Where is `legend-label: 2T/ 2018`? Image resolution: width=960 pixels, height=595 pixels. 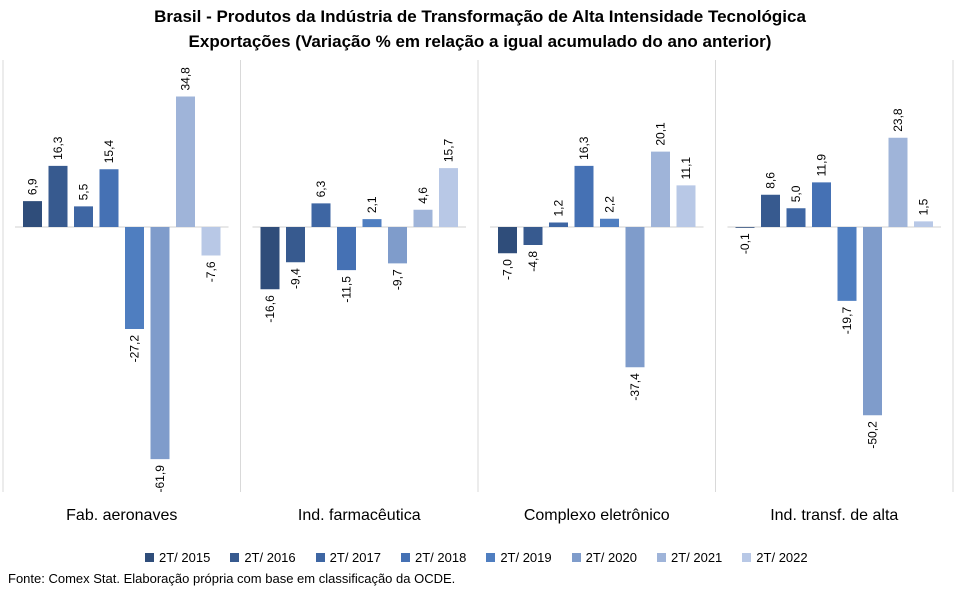 legend-label: 2T/ 2018 is located at coordinates (440, 557).